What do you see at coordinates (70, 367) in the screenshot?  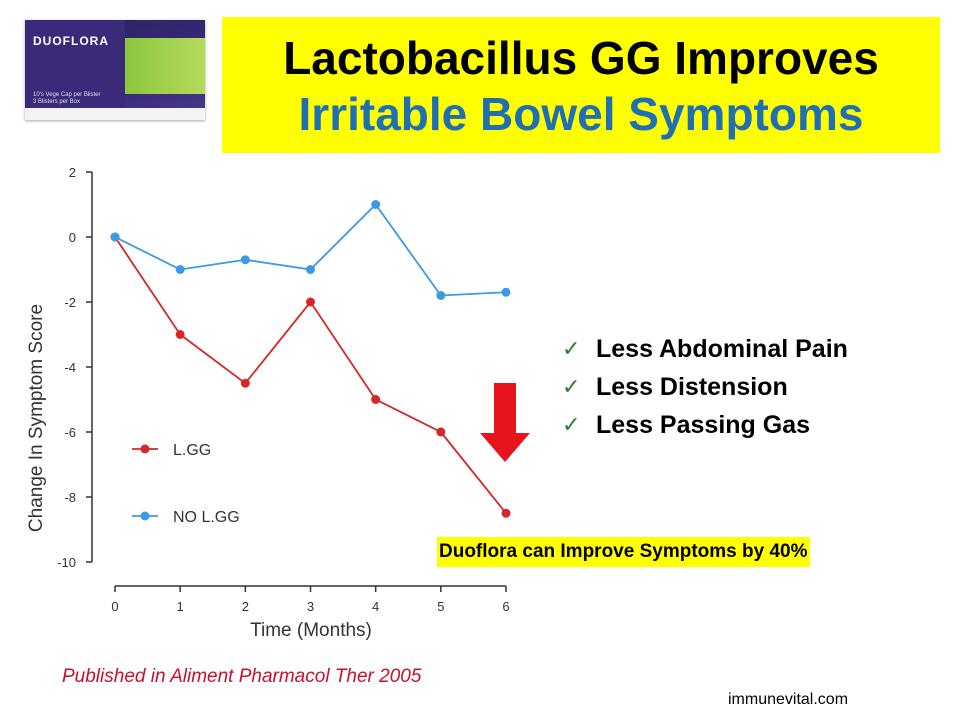 I see `y-tick-label: -4` at bounding box center [70, 367].